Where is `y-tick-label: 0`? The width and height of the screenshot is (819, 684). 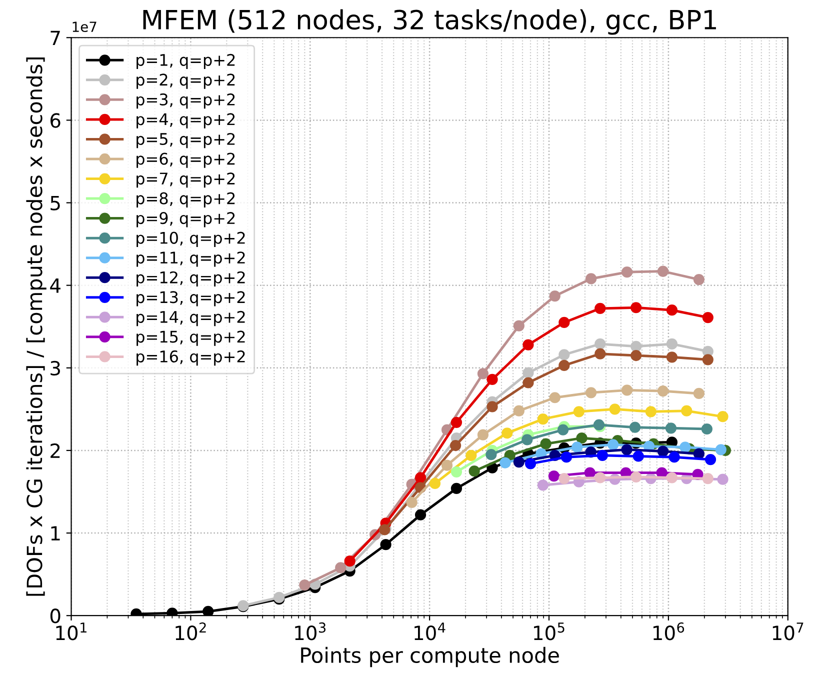
y-tick-label: 0 is located at coordinates (55, 616).